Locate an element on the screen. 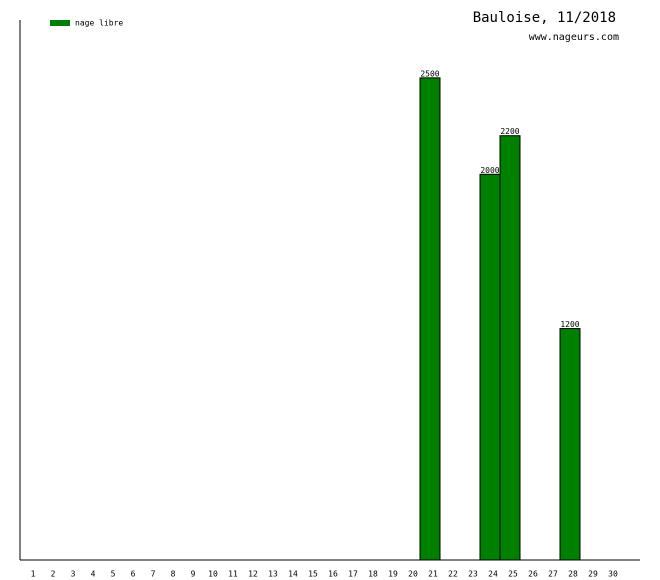 The image size is (660, 580). x-tick-label: 25 is located at coordinates (513, 574).